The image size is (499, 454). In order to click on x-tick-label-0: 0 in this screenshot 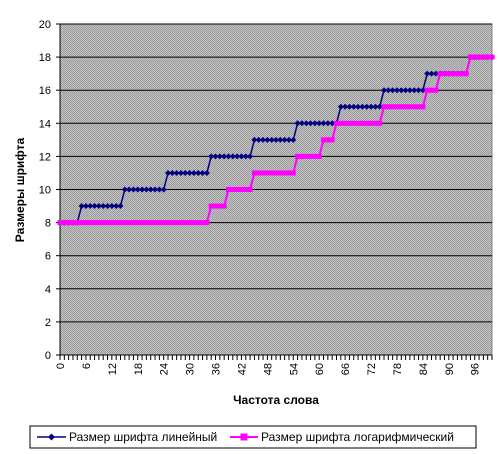, I will do `click(61, 366)`.